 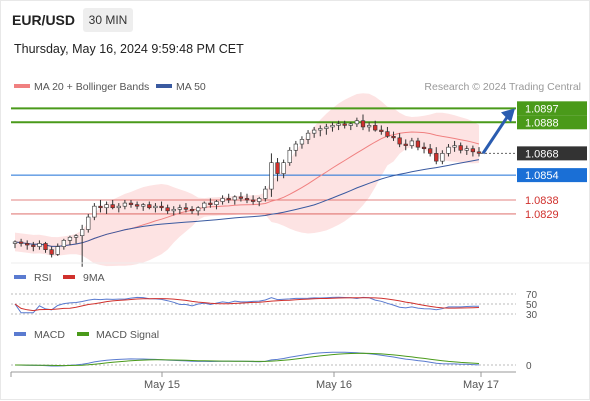 What do you see at coordinates (94, 278) in the screenshot?
I see `rsi-ma-legend-label: 9MA` at bounding box center [94, 278].